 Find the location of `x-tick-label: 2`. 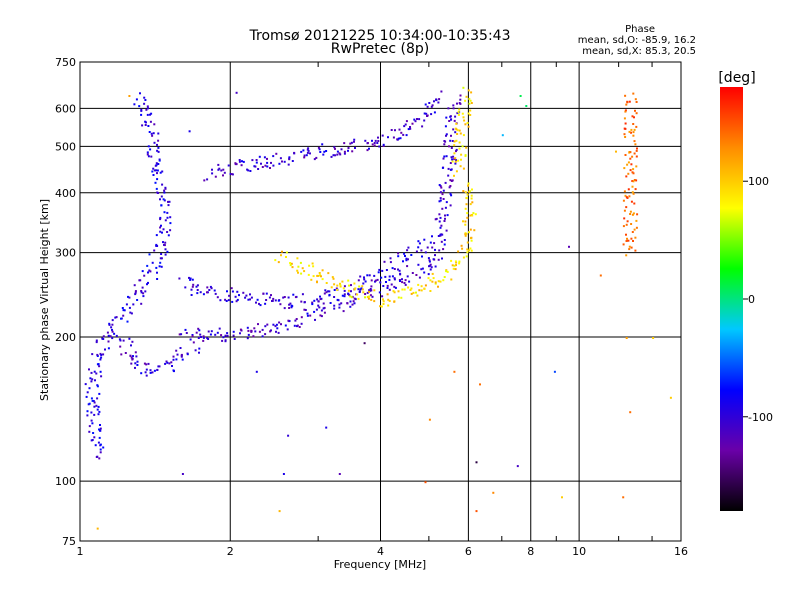

x-tick-label: 2 is located at coordinates (230, 551).